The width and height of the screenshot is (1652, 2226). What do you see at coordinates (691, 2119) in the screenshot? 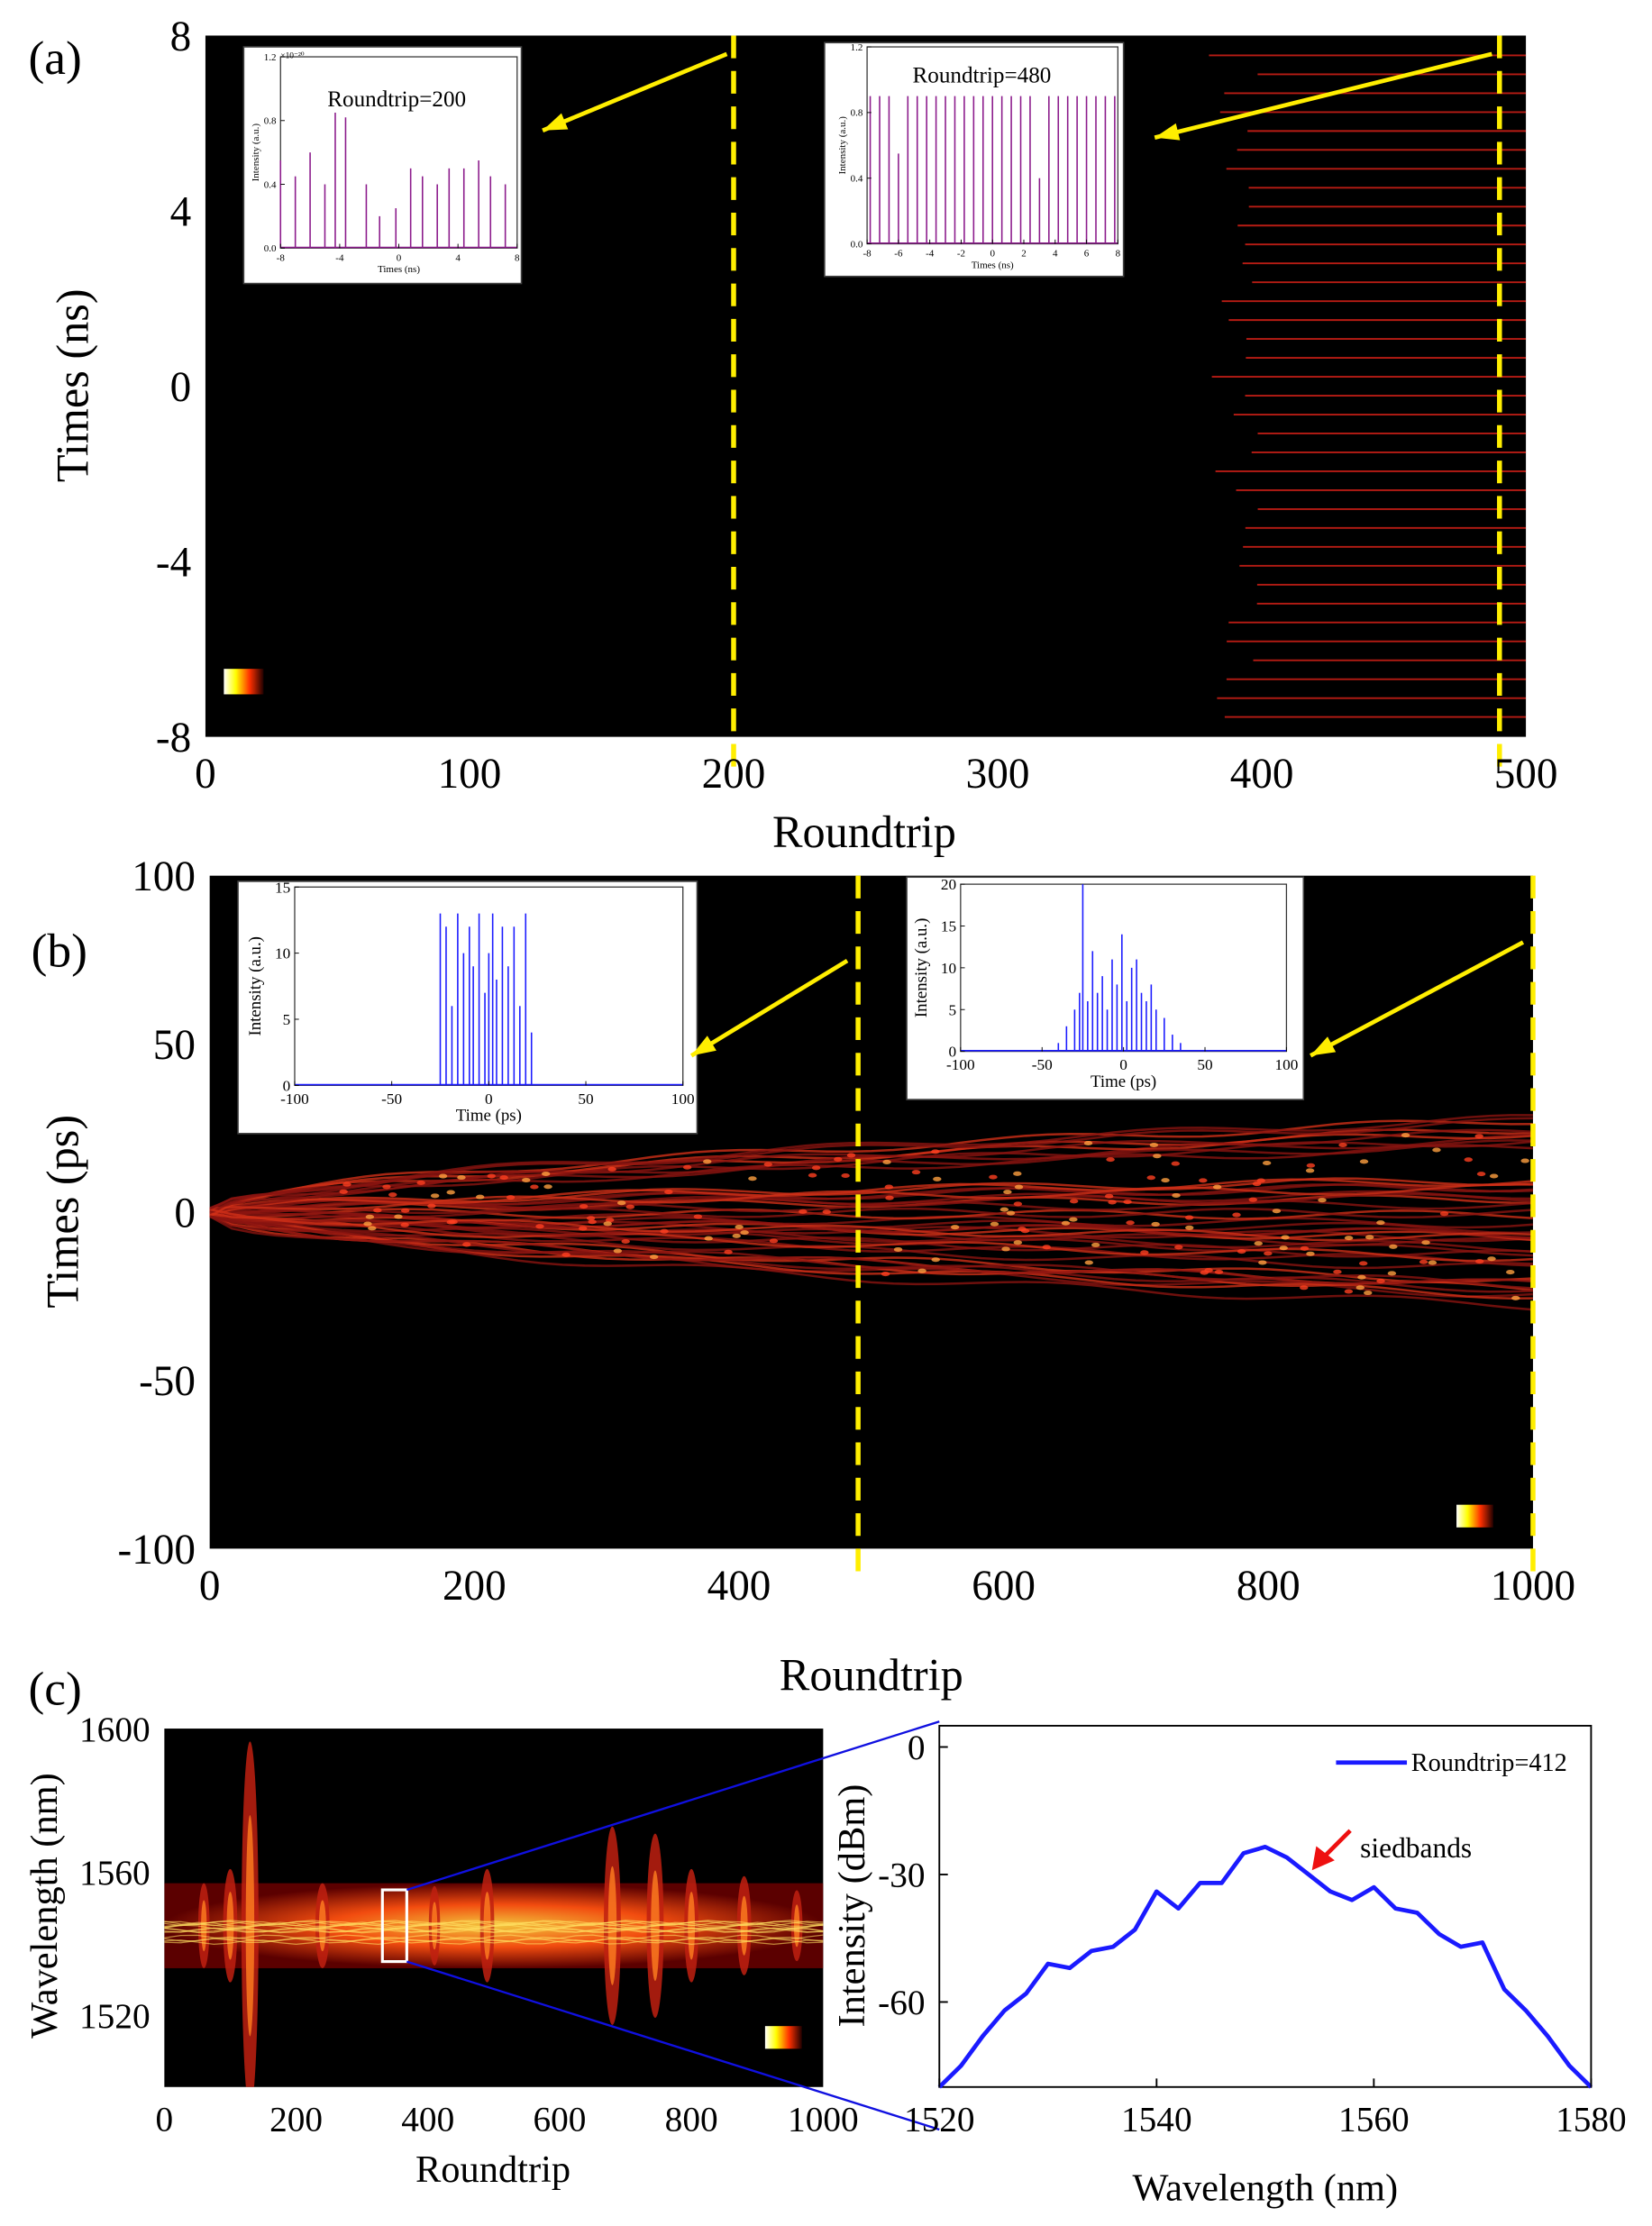
I see `x-tick-label: 800` at bounding box center [691, 2119].